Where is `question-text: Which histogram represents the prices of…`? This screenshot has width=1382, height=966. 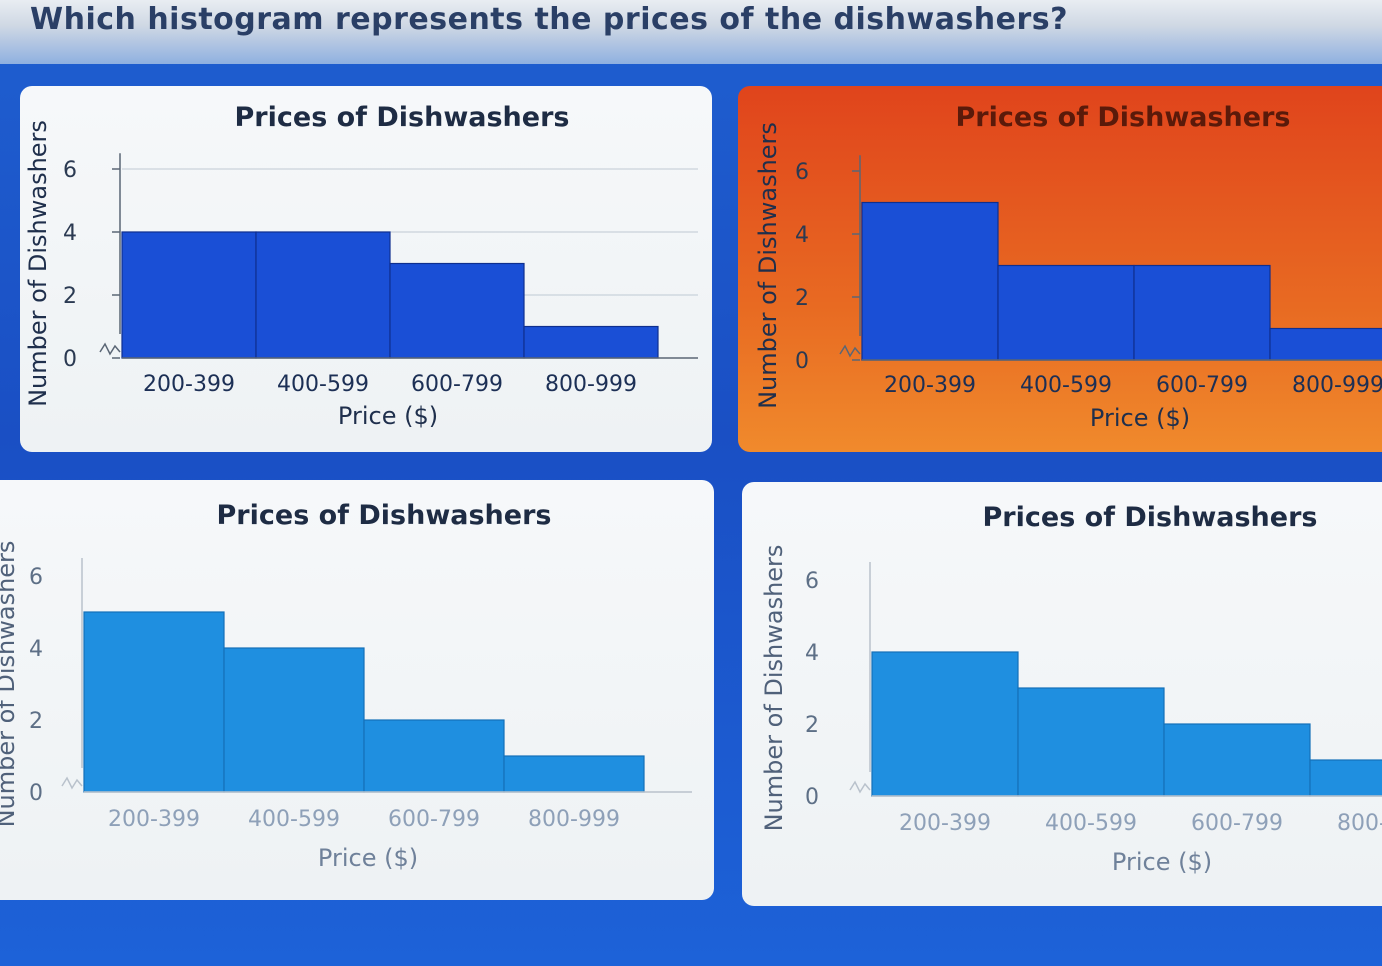 question-text: Which histogram represents the prices of… is located at coordinates (549, 19).